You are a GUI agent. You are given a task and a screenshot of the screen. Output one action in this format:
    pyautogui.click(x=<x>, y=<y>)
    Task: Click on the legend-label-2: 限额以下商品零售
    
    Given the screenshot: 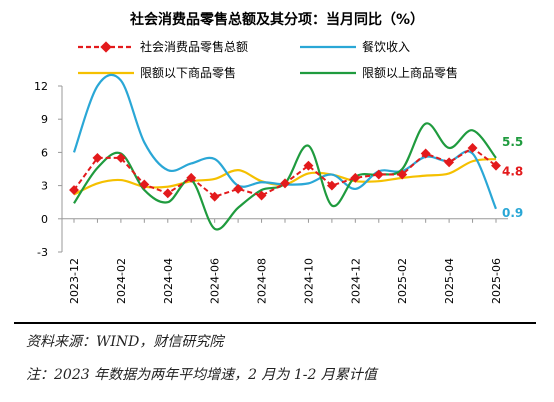 What is the action you would take?
    pyautogui.click(x=188, y=72)
    